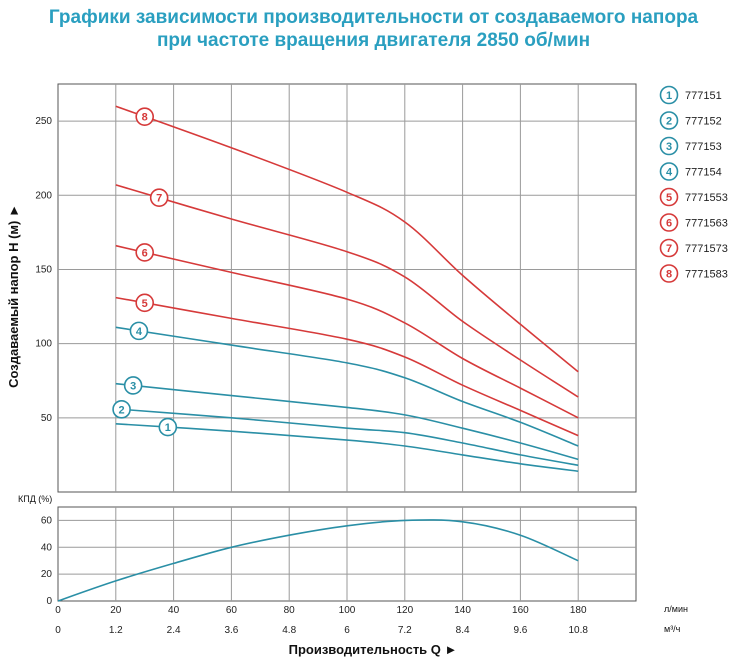  What do you see at coordinates (174, 630) in the screenshot?
I see `x-tick-label-secondary: 2.4` at bounding box center [174, 630].